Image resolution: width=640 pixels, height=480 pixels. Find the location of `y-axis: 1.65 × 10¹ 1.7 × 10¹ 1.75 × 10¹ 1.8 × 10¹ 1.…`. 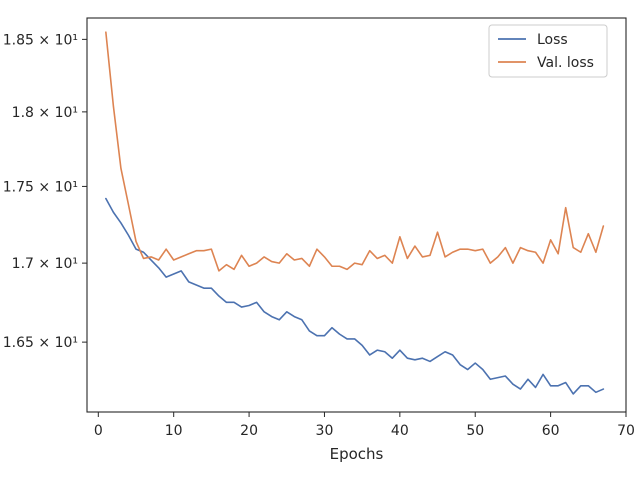

y-axis: 1.65 × 10¹ 1.7 × 10¹ 1.75 × 10¹ 1.8 × 10¹ 1.… is located at coordinates (45, 191).